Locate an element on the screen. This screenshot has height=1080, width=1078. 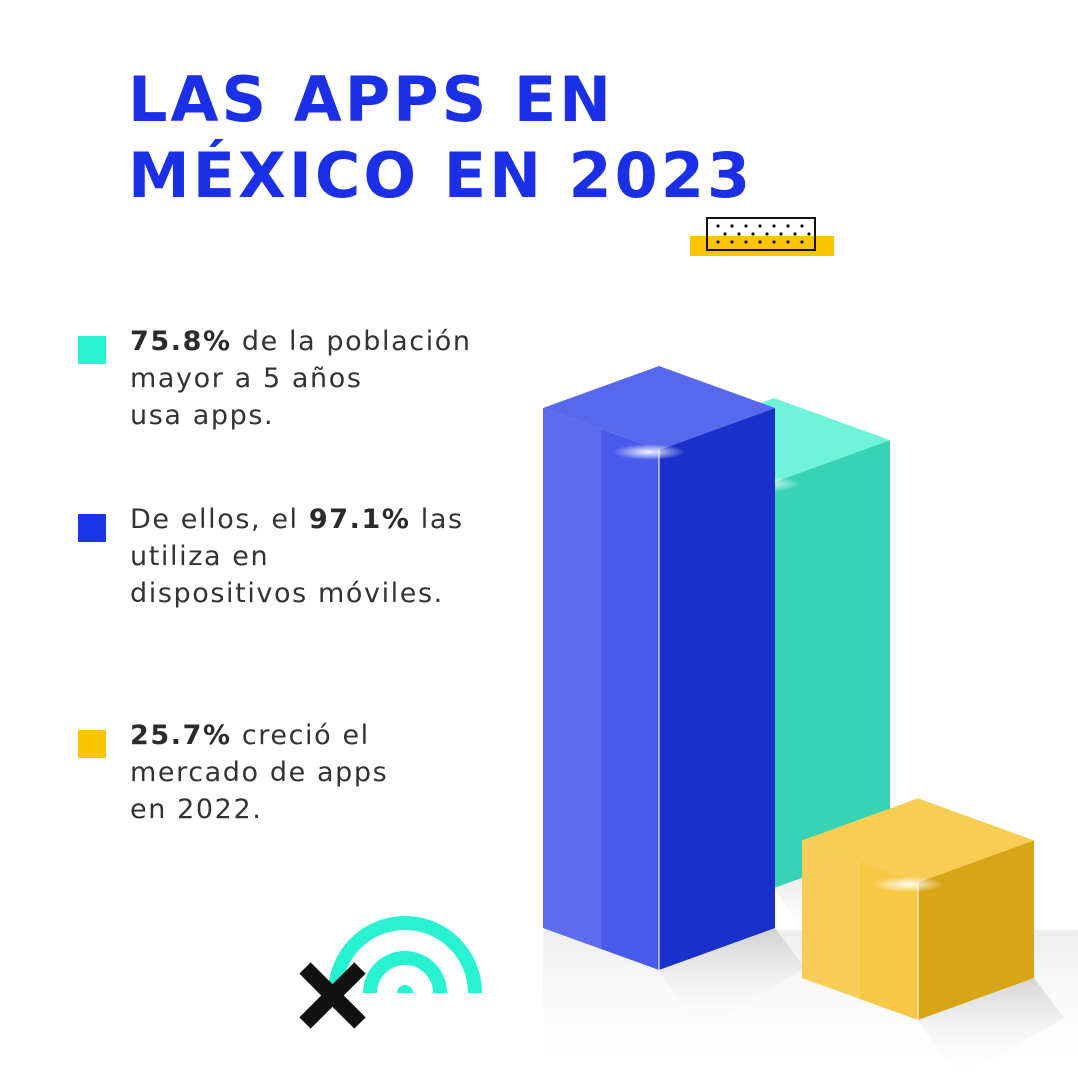
stat-text-after-value: creció el is located at coordinates (300, 735).